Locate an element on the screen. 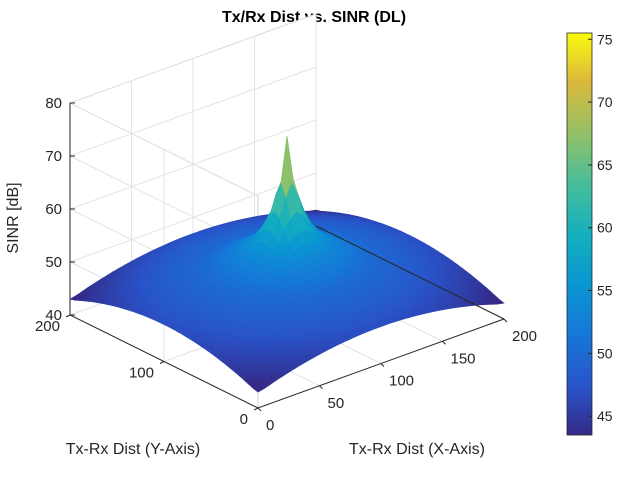 This screenshot has width=627, height=491. colorbar-ticks: 45 50 55 60 65 70 75 is located at coordinates (600, 227).